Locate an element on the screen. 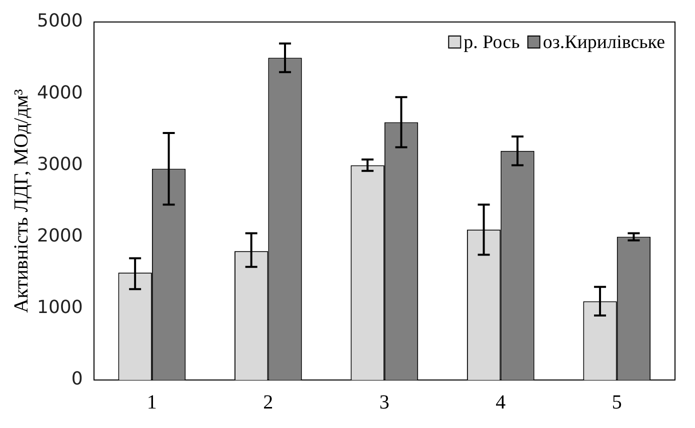 This screenshot has height=428, width=695. y-tick-label: 1000 is located at coordinates (59, 307).